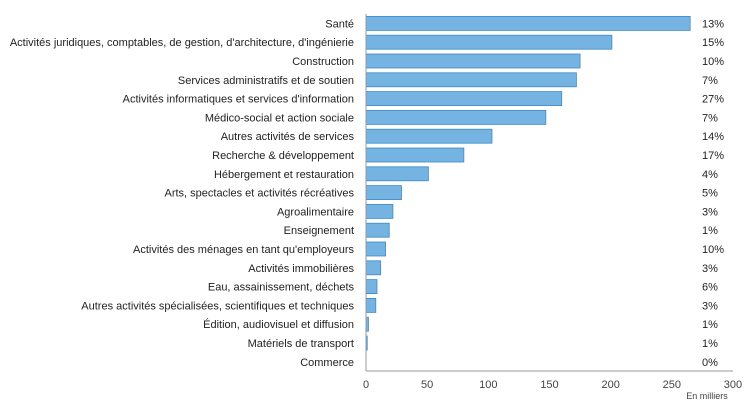 This screenshot has height=411, width=750. Describe the element at coordinates (710, 288) in the screenshot. I see `percent-label: 6%` at that location.